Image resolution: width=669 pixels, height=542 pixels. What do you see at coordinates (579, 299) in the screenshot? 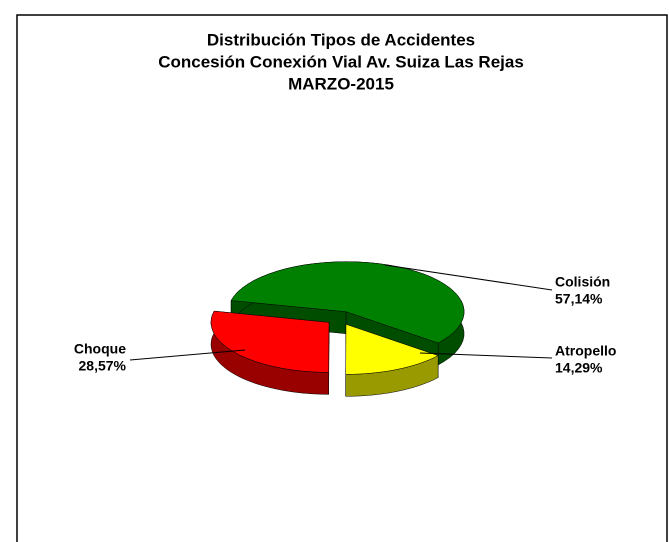
I see `value-label: 57,14%` at bounding box center [579, 299].